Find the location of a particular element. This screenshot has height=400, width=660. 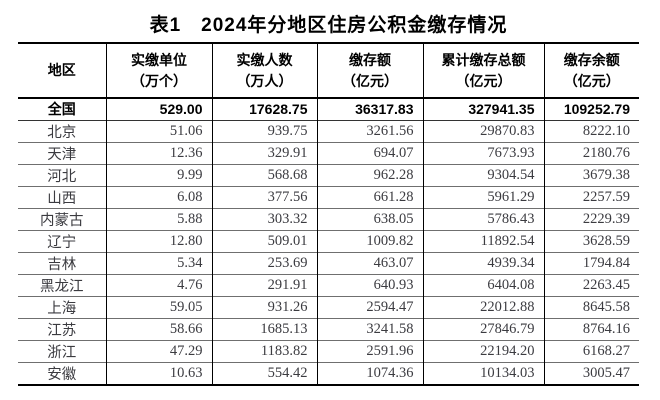

column-header-label: 地区 is located at coordinates (61, 70).